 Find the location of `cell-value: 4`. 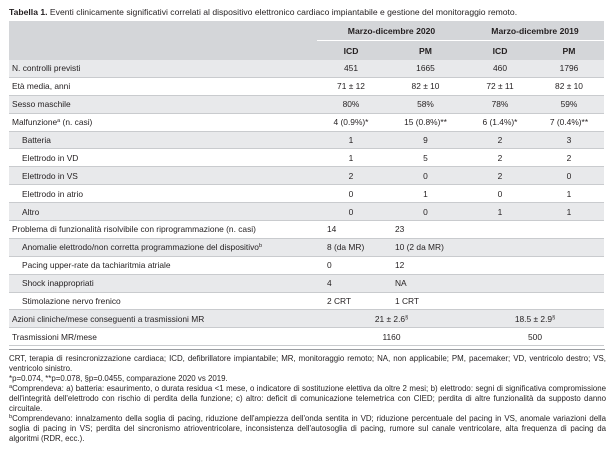

cell-value: 4 is located at coordinates (351, 283).